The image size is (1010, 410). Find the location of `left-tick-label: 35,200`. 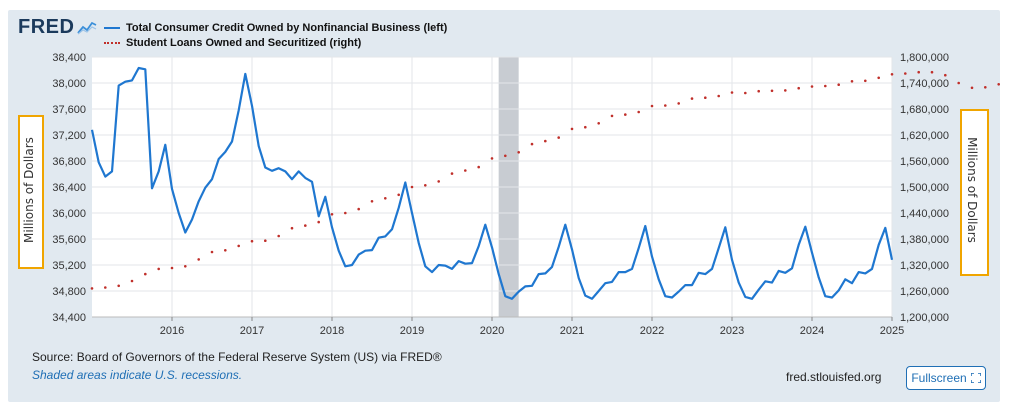

left-tick-label: 35,200 is located at coordinates (69, 266).